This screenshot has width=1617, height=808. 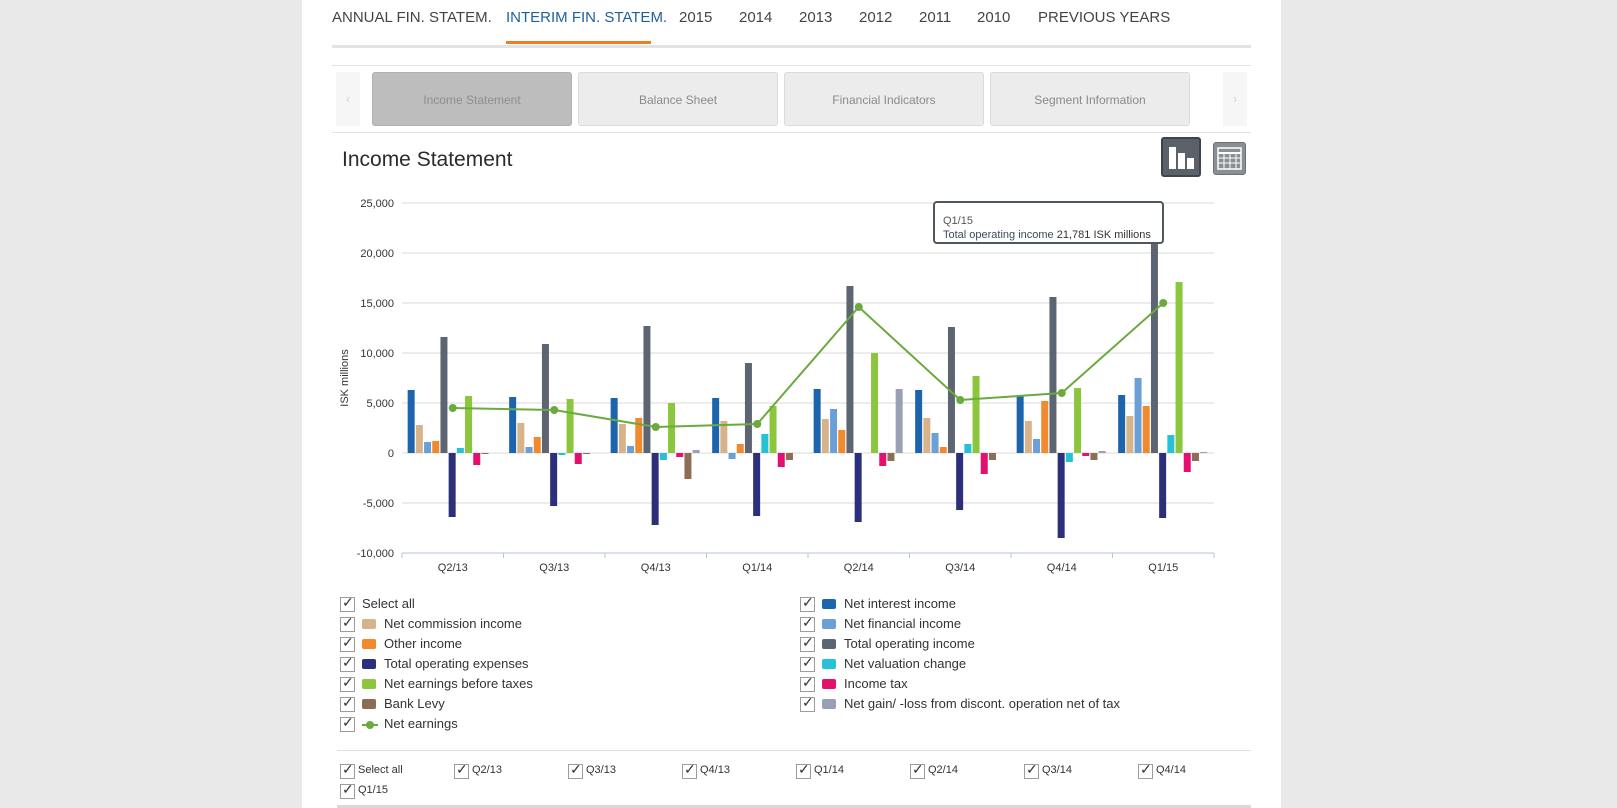 What do you see at coordinates (1090, 99) in the screenshot?
I see `tab-segment-information: Segment Information` at bounding box center [1090, 99].